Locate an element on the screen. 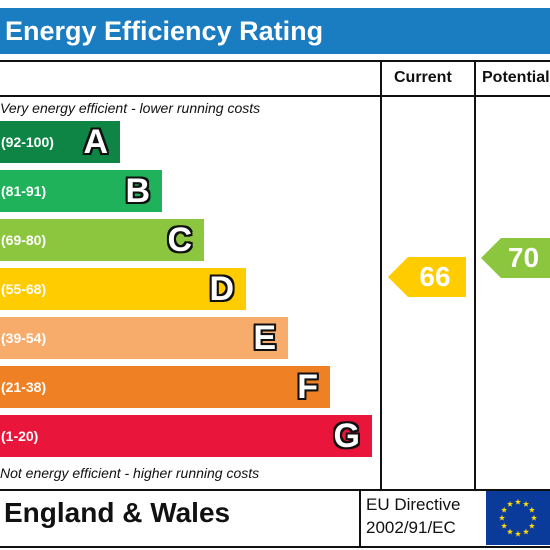 The height and width of the screenshot is (550, 550). header-divider is located at coordinates (275, 96).